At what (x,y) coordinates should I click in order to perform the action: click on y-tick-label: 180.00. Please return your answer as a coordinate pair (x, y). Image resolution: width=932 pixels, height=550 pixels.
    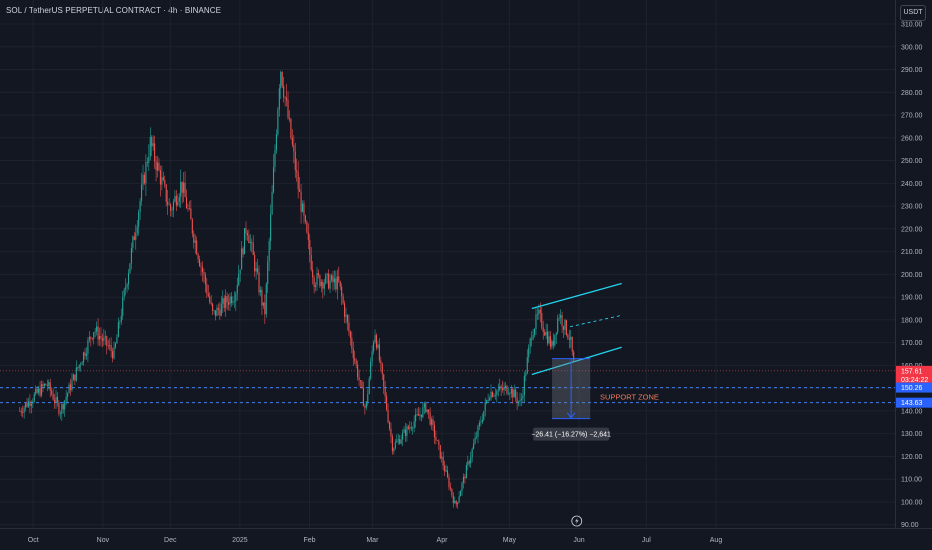
    Looking at the image, I should click on (912, 320).